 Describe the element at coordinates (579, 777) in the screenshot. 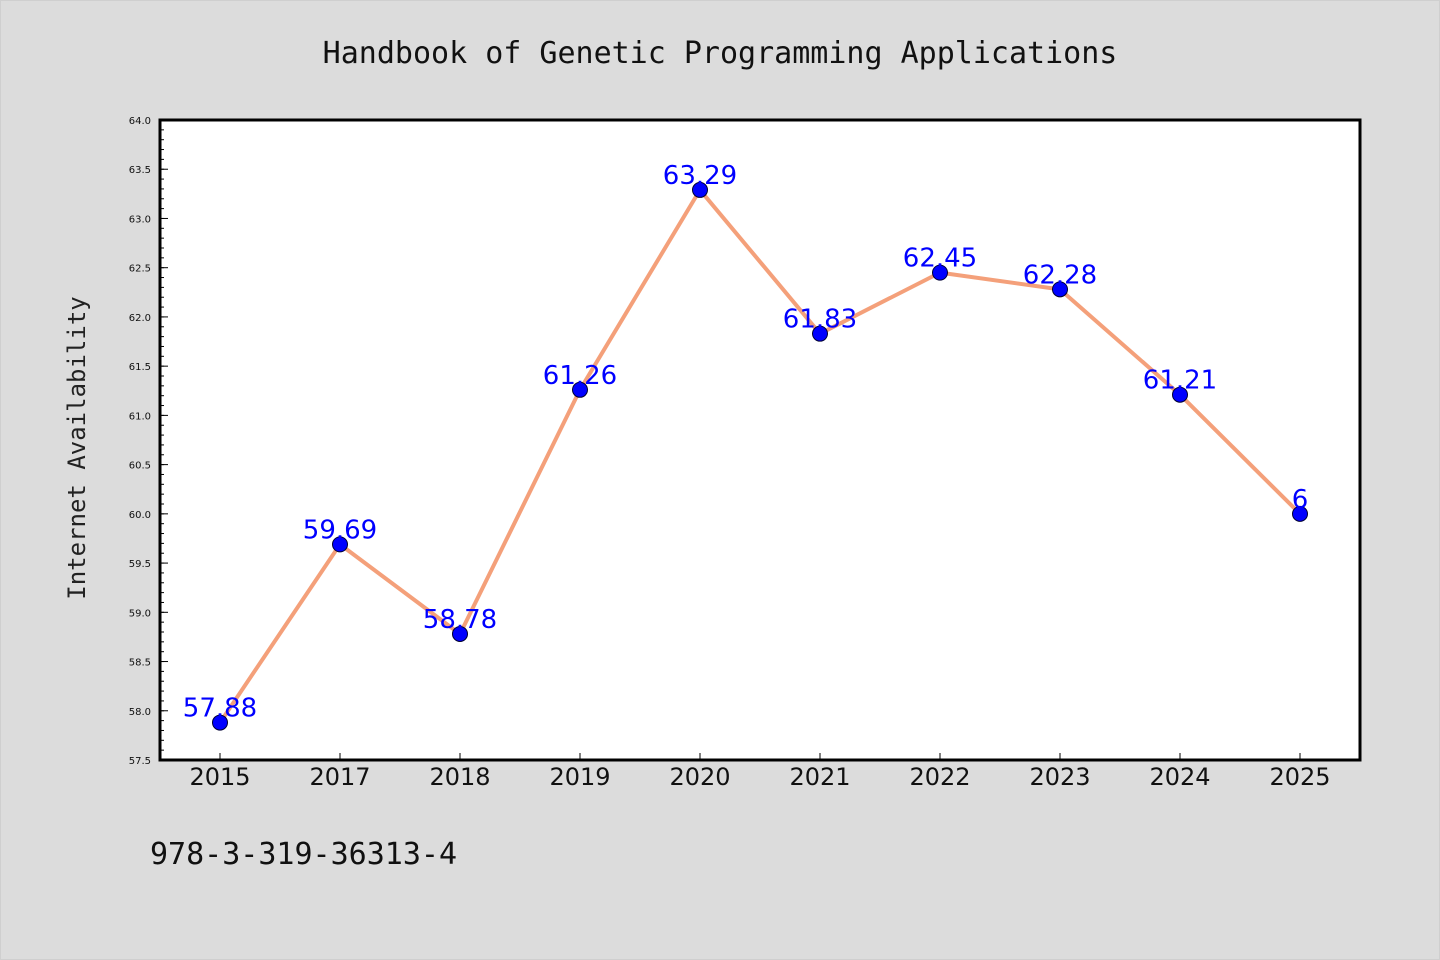

I see `x-tick-label: 2019` at that location.